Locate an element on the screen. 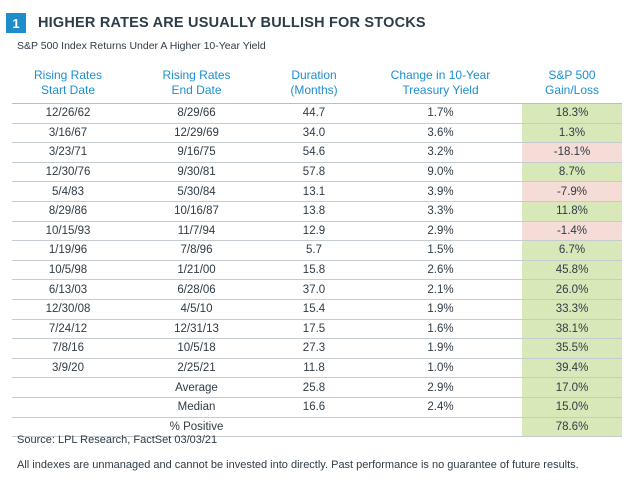  cell-start: 12/30/08 is located at coordinates (68, 309).